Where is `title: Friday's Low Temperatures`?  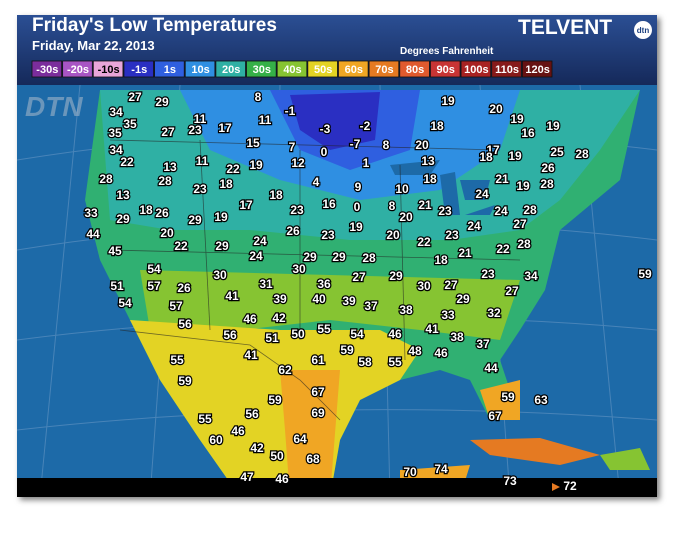
title: Friday's Low Temperatures is located at coordinates (154, 25).